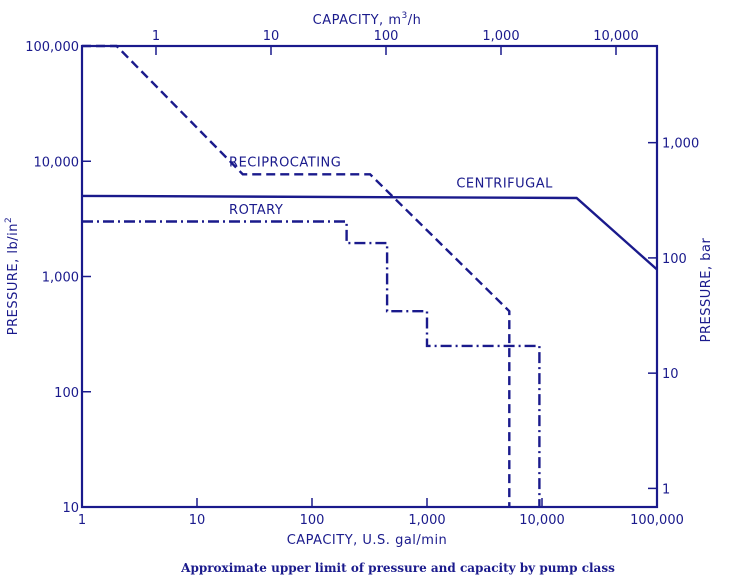  What do you see at coordinates (60, 278) in the screenshot?
I see `y-tick-label-left: 1,000` at bounding box center [60, 278].